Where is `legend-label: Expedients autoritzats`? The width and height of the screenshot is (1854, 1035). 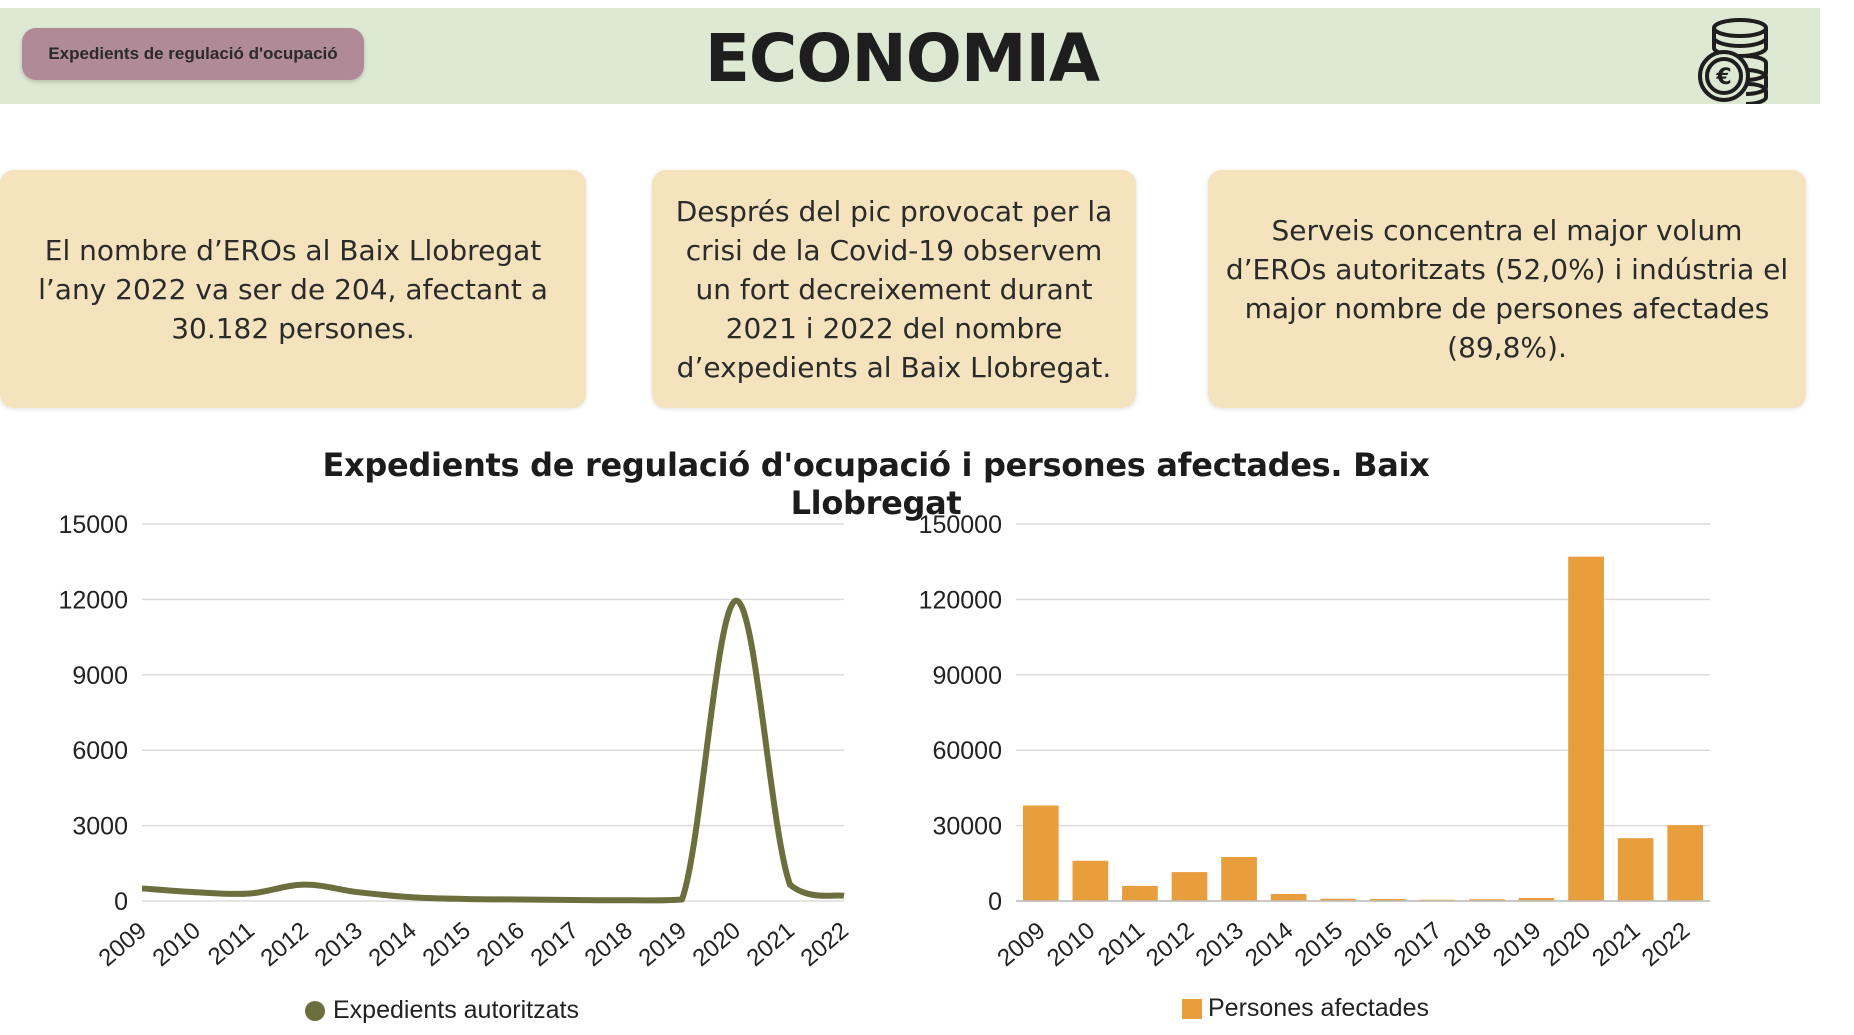 legend-label: Expedients autoritzats is located at coordinates (456, 1010).